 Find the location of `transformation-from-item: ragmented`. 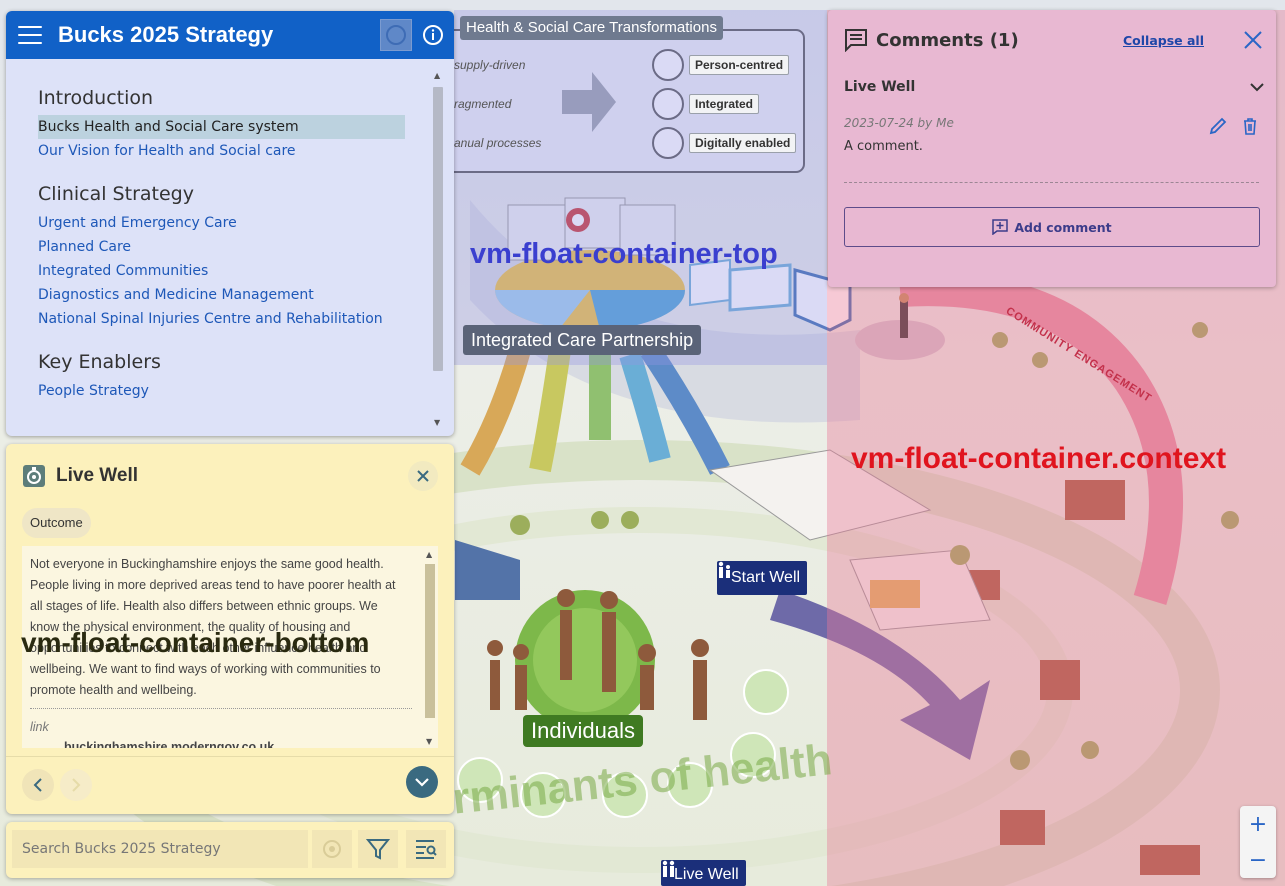

transformation-from-item: ragmented is located at coordinates (483, 104).